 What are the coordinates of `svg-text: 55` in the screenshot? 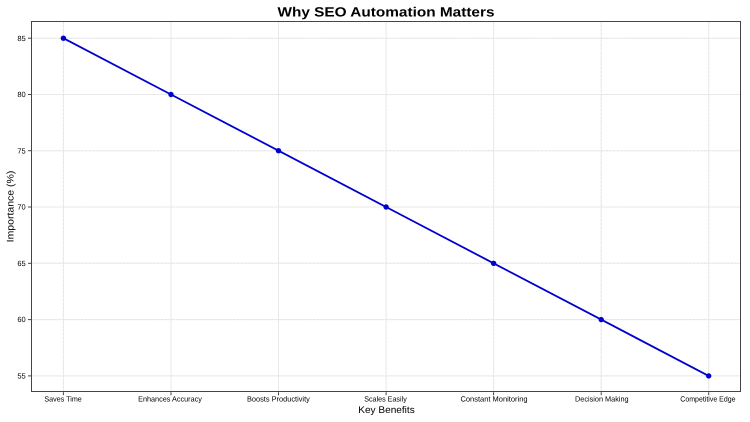 It's located at (21, 376).